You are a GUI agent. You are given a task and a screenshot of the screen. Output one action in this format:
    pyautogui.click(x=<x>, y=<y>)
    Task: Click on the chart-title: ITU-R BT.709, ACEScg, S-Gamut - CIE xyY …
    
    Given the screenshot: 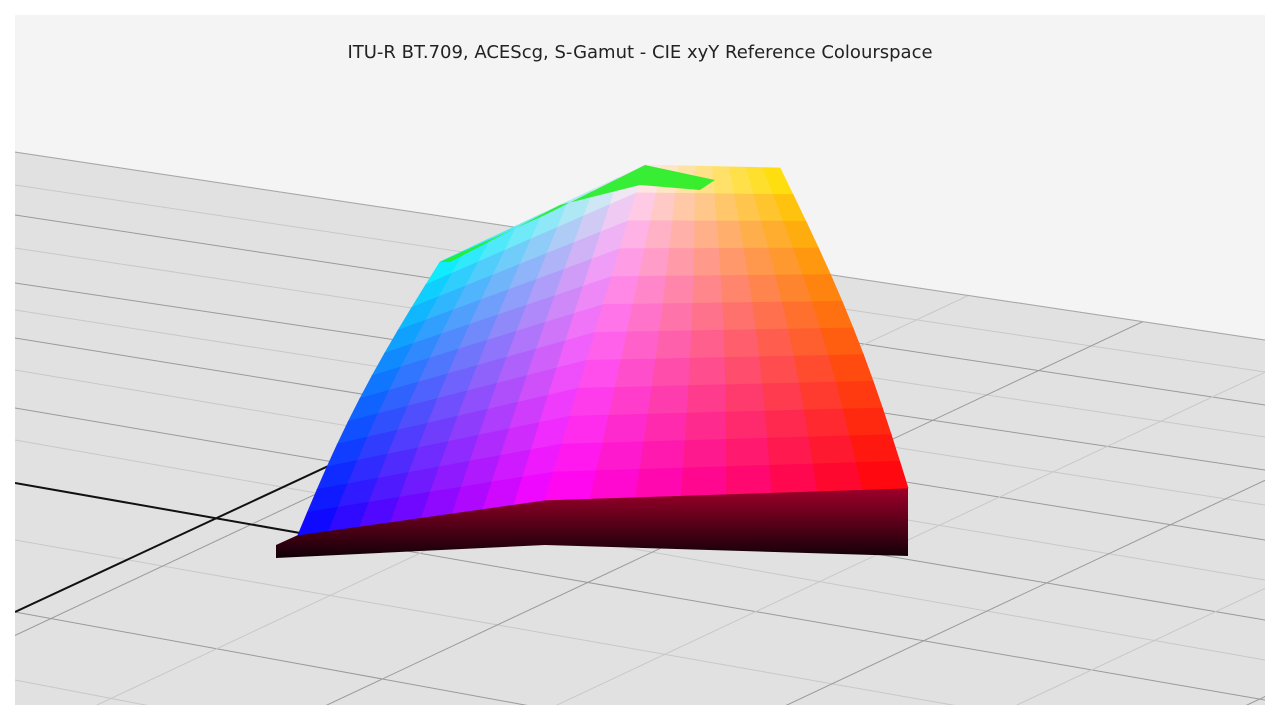 What is the action you would take?
    pyautogui.click(x=639, y=52)
    